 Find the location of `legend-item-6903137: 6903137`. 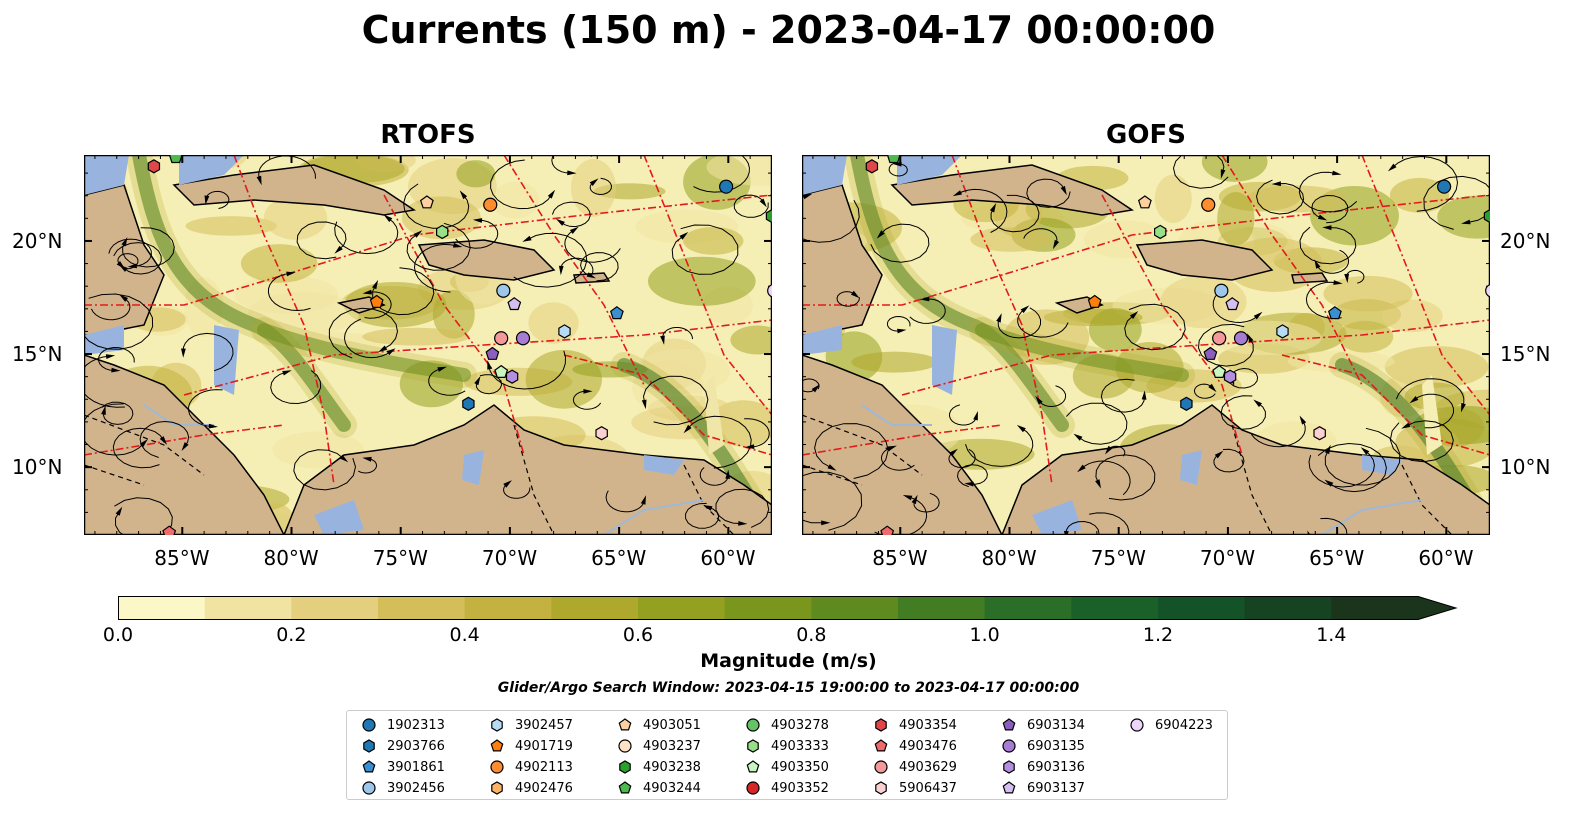

legend-item-6903137: 6903137 is located at coordinates (1043, 788).